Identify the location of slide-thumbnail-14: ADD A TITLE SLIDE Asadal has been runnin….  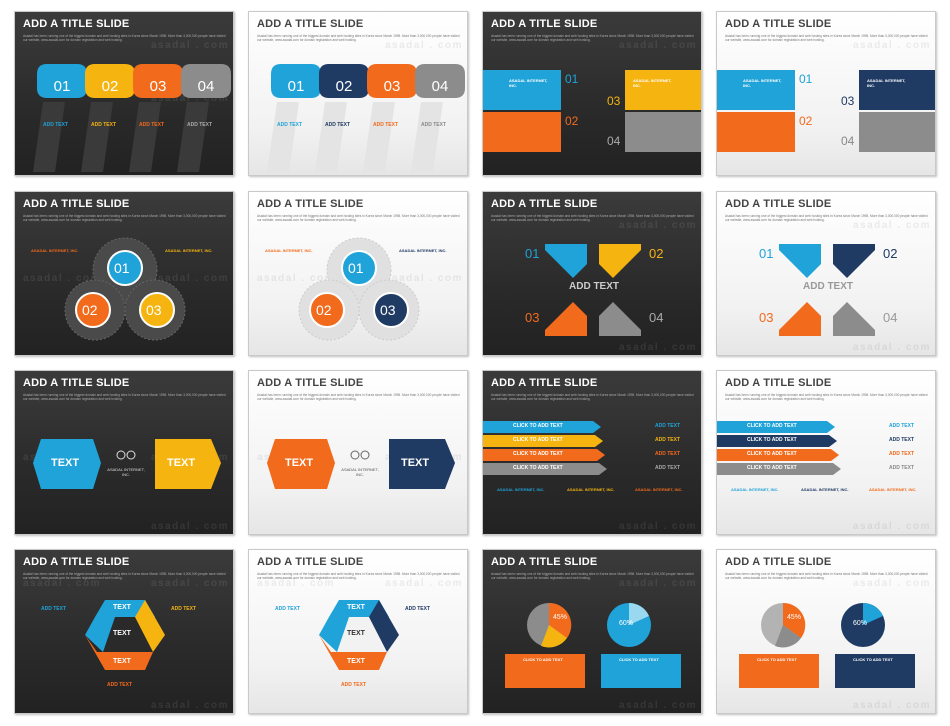
(358, 631).